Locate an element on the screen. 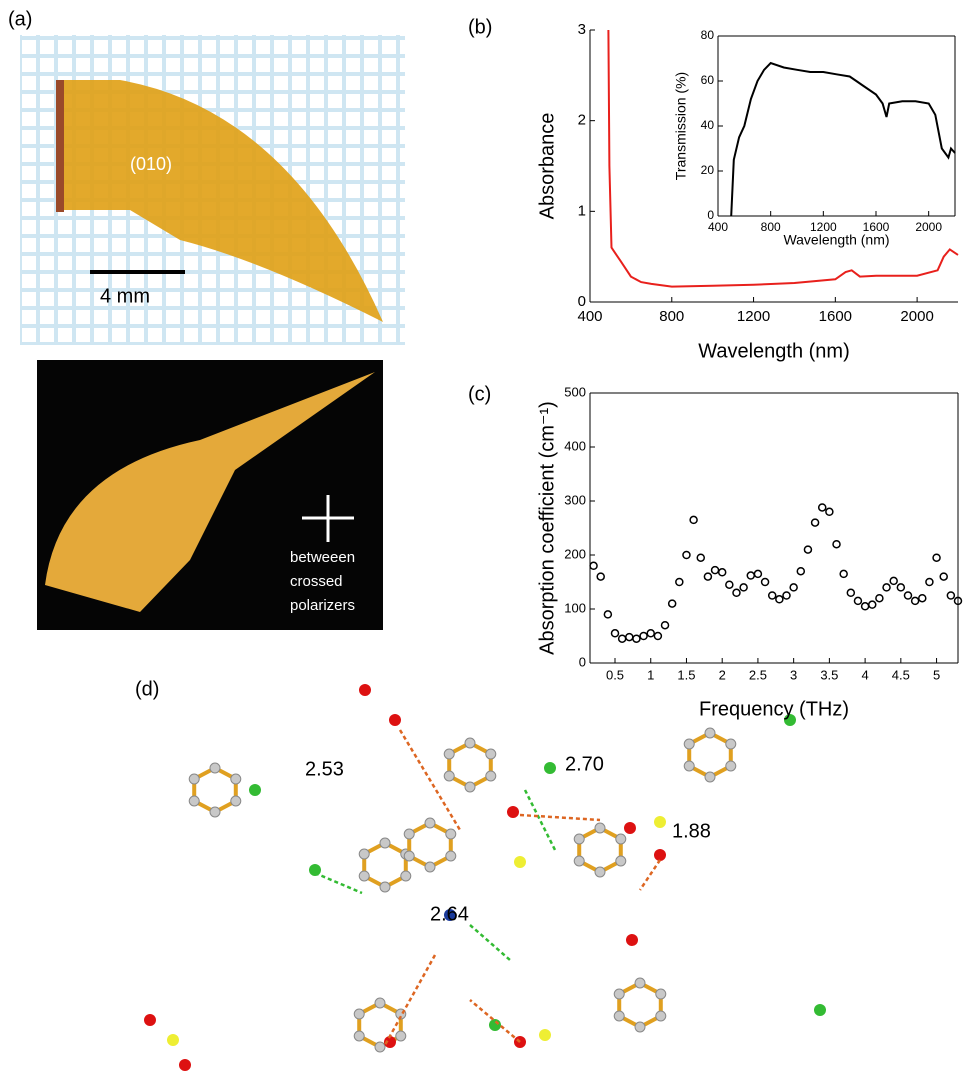 This screenshot has height=1090, width=963. distance-label: 2.53 is located at coordinates (324, 769).